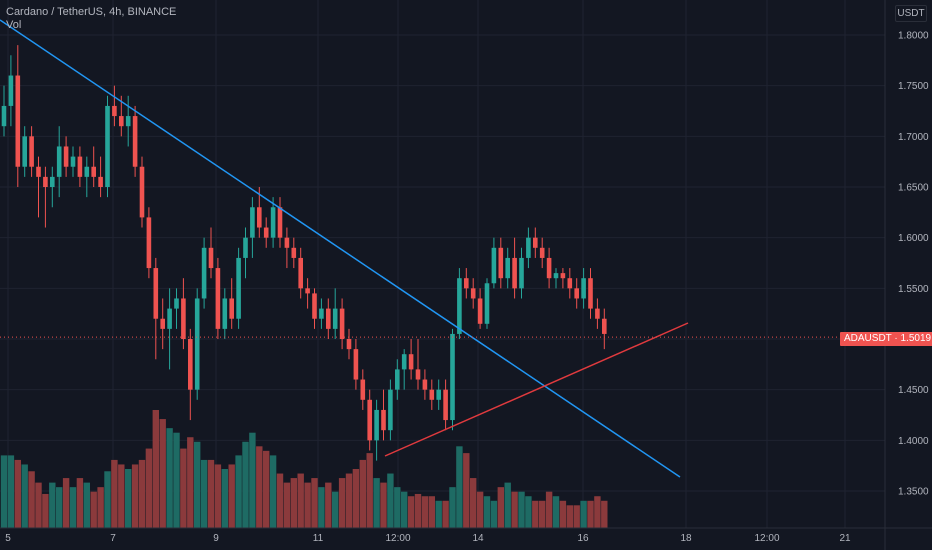 Image resolution: width=932 pixels, height=550 pixels. Describe the element at coordinates (304, 469) in the screenshot. I see `volume-bars` at that location.